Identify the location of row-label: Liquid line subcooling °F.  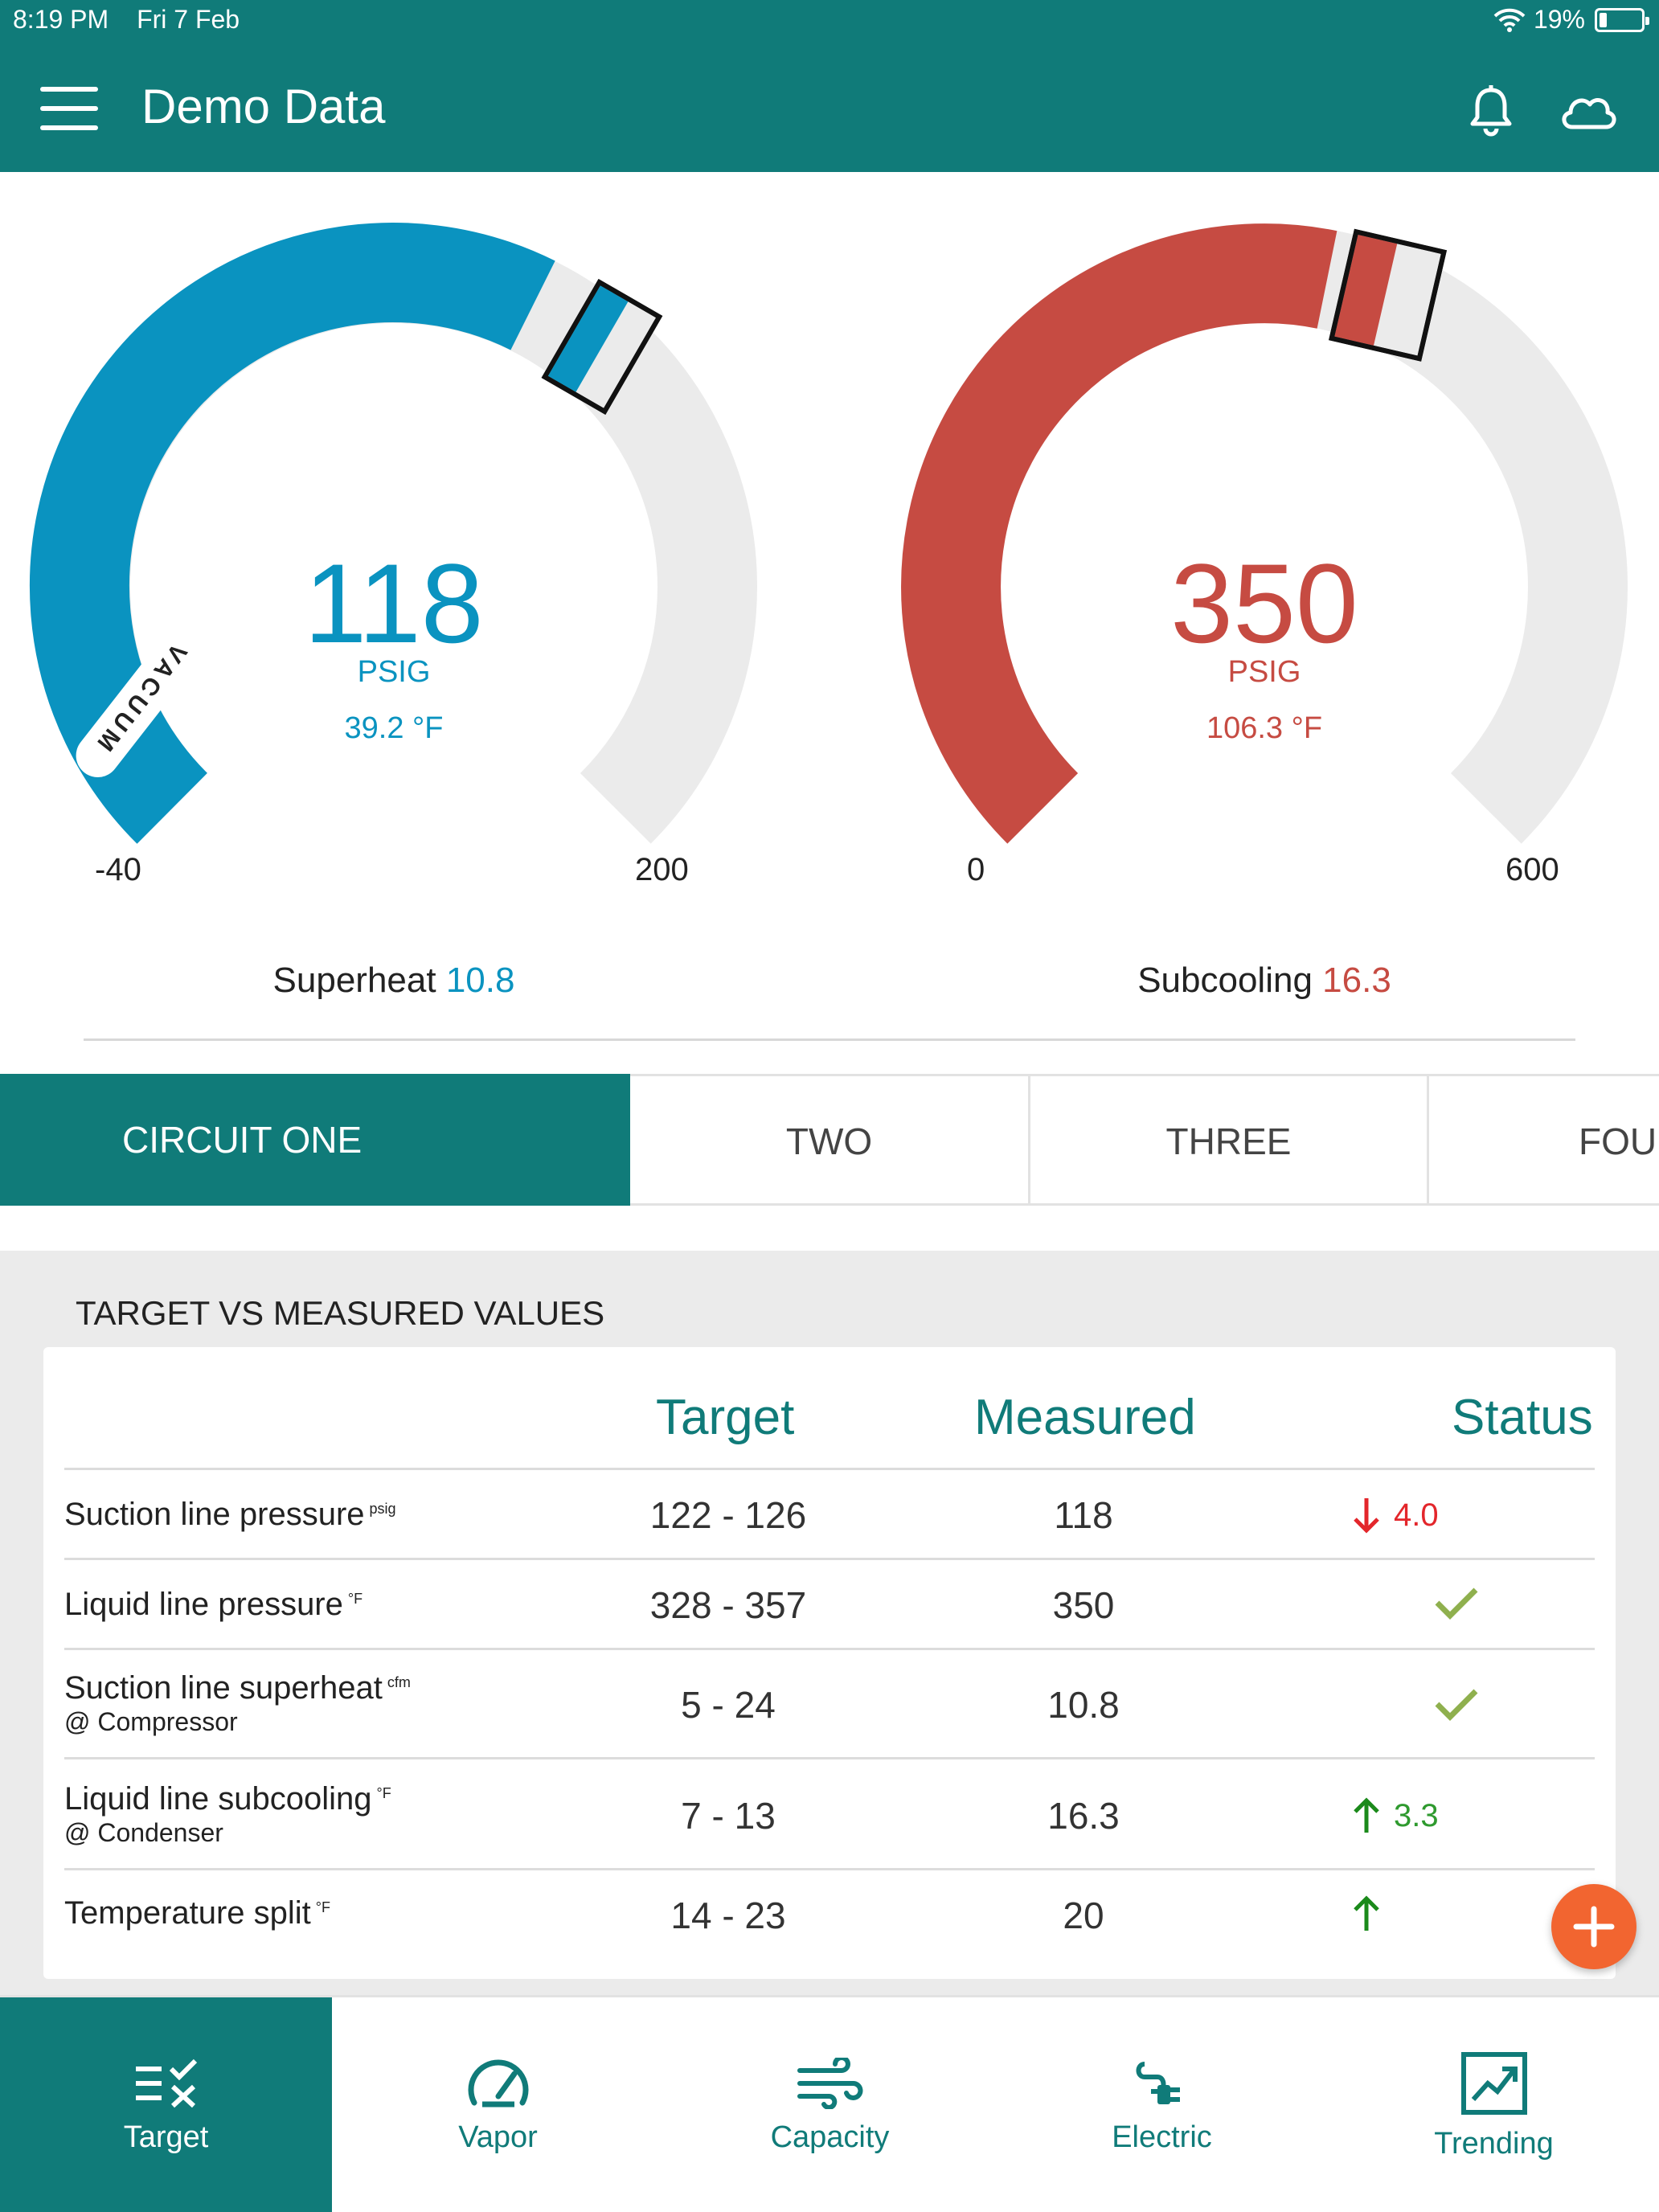
(227, 1799).